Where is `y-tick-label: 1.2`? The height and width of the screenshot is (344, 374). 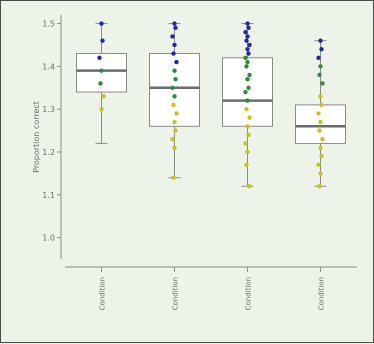 y-tick-label: 1.2 is located at coordinates (48, 152).